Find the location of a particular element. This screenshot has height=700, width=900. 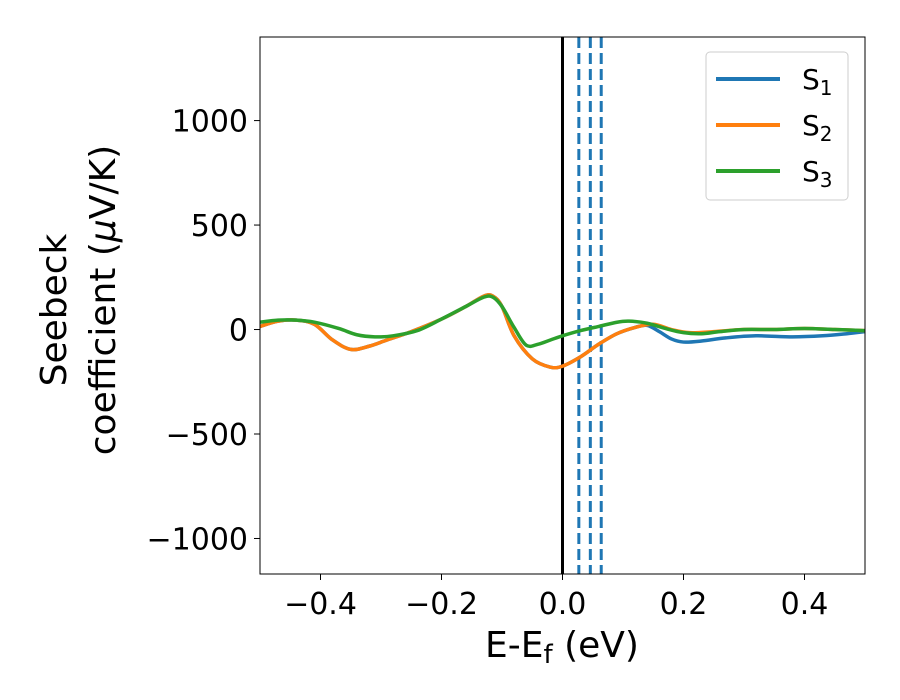

y-axis-title-line1: Seebeck is located at coordinates (54, 309).